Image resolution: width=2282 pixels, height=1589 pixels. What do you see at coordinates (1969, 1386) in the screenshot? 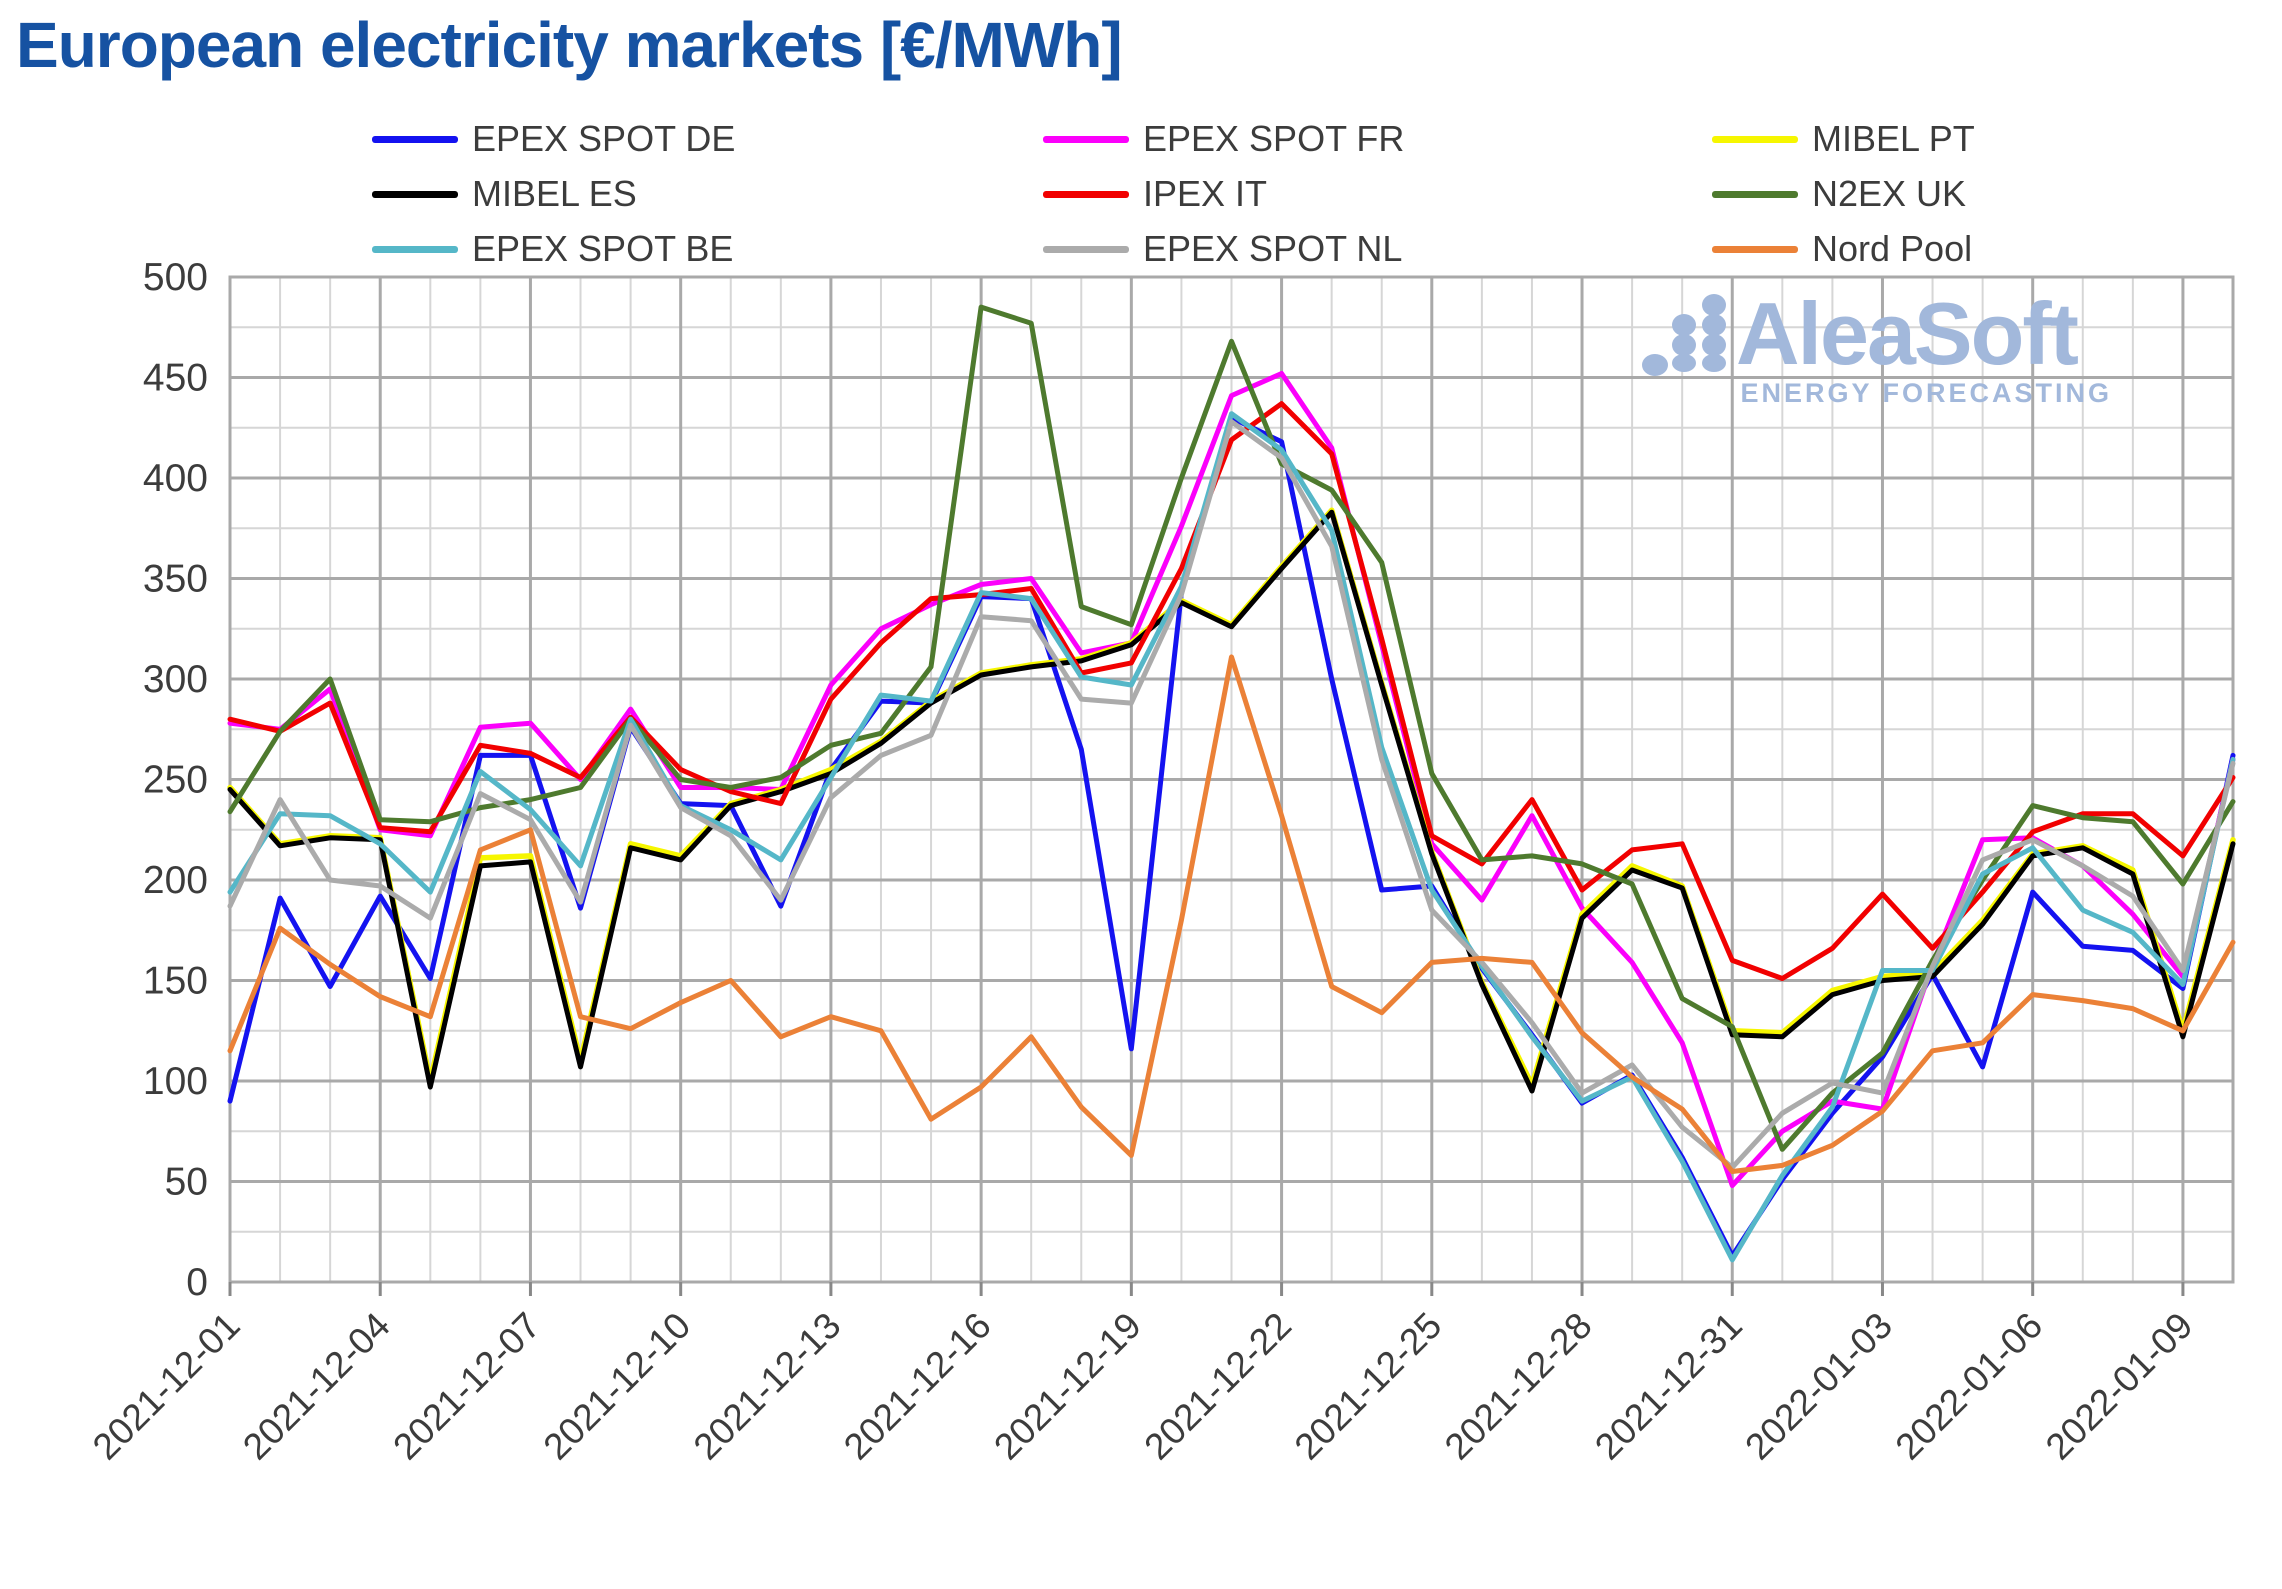
I see `x-tick-label: 2022-01-06` at bounding box center [1969, 1386].